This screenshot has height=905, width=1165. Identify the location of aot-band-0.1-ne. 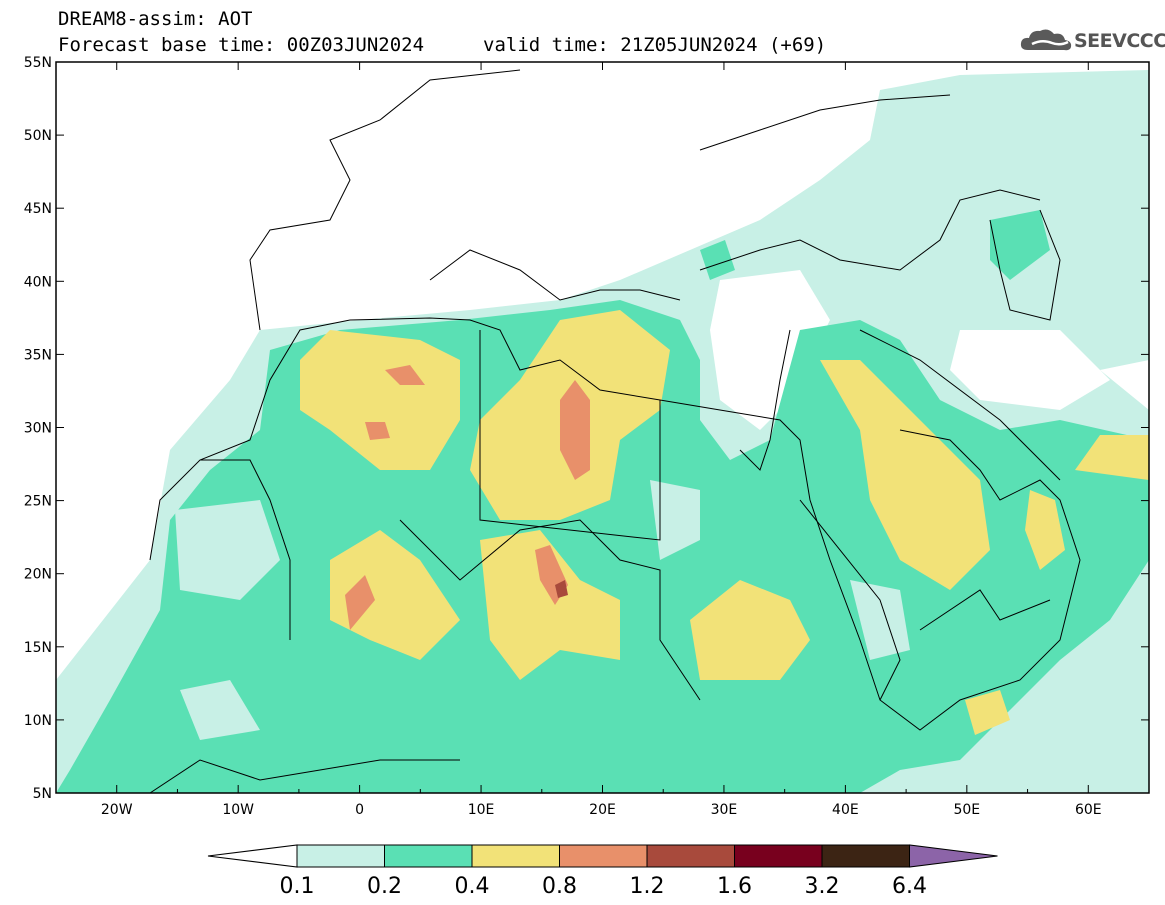
(1054, 260).